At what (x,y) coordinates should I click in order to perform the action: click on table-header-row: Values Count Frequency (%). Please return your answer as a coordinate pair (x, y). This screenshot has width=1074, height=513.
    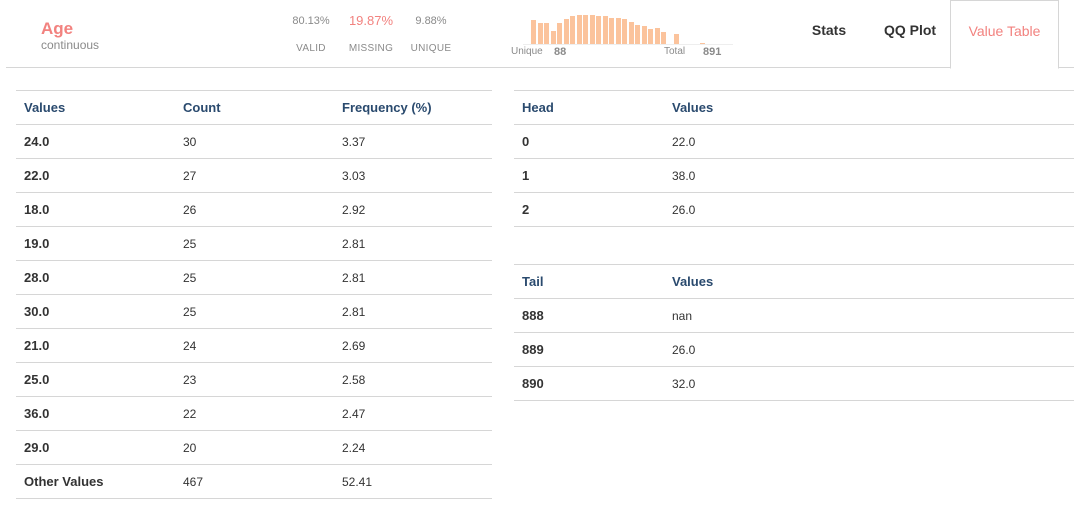
    Looking at the image, I should click on (254, 107).